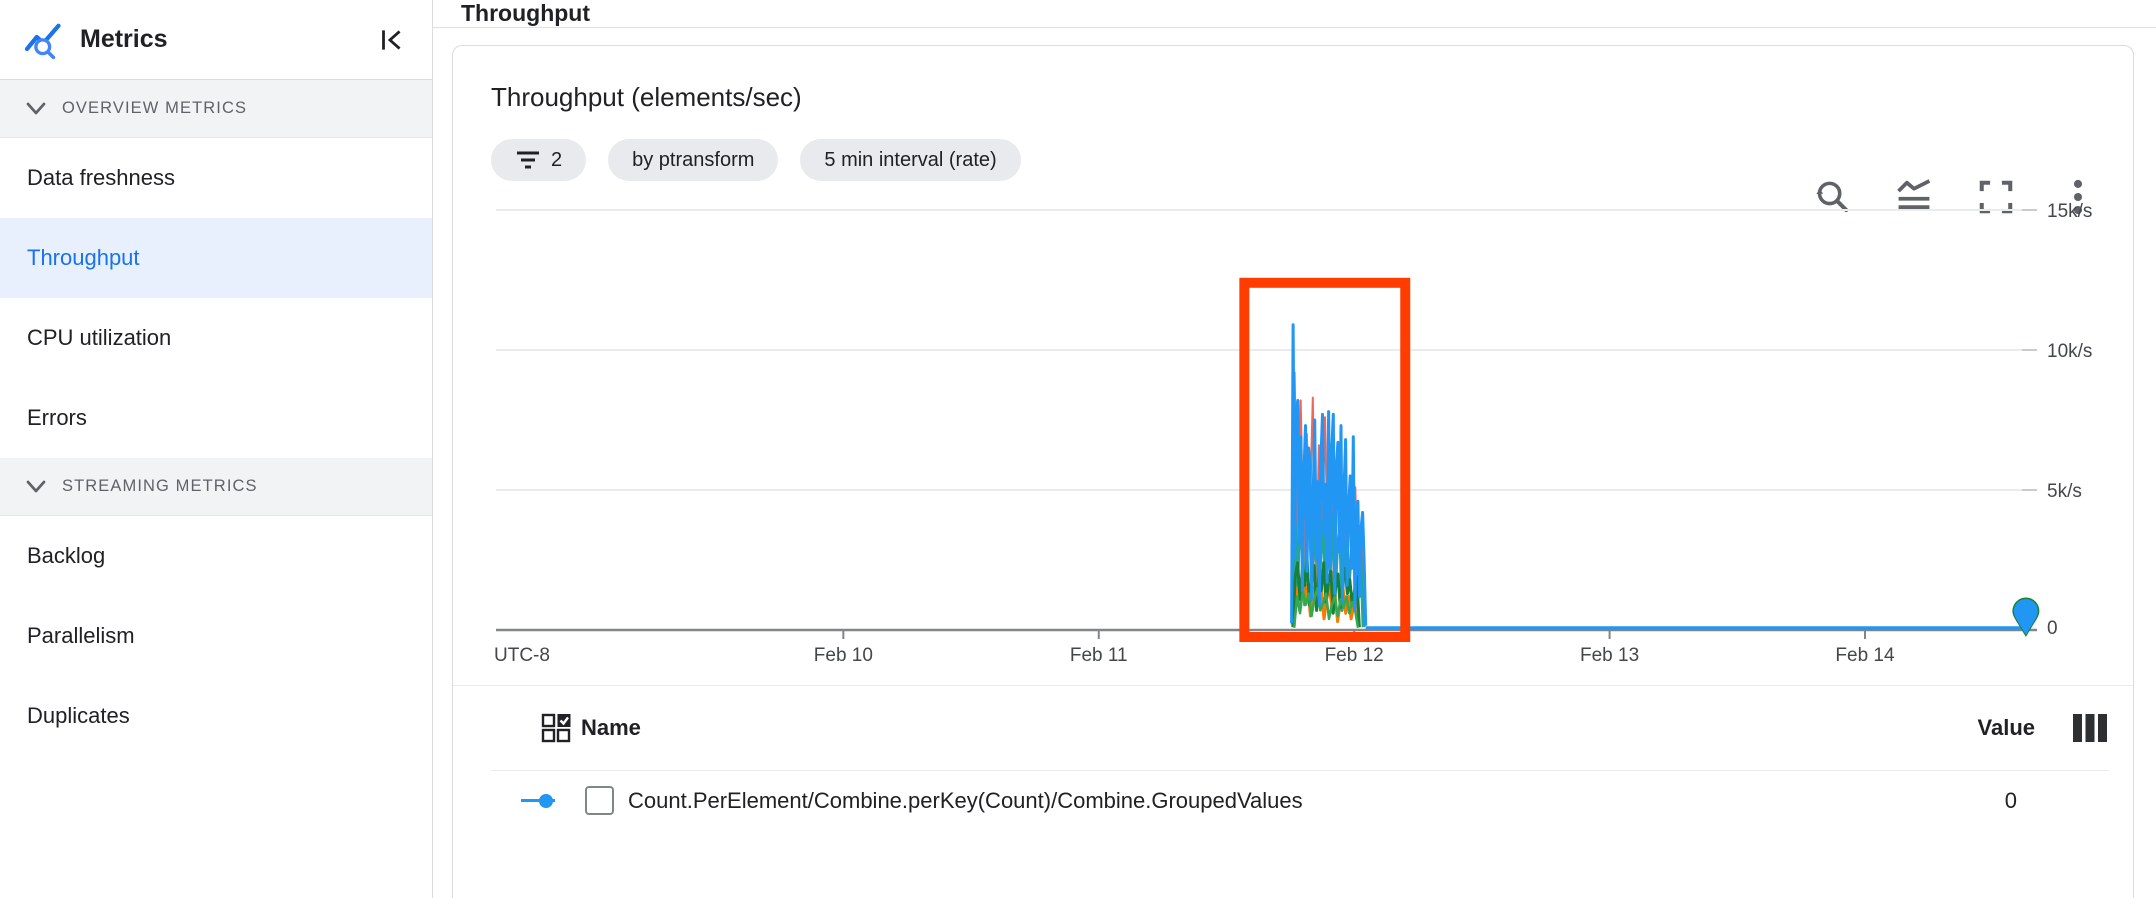 This screenshot has height=898, width=2156. Describe the element at coordinates (1955, 197) in the screenshot. I see `chart-toolbar` at that location.